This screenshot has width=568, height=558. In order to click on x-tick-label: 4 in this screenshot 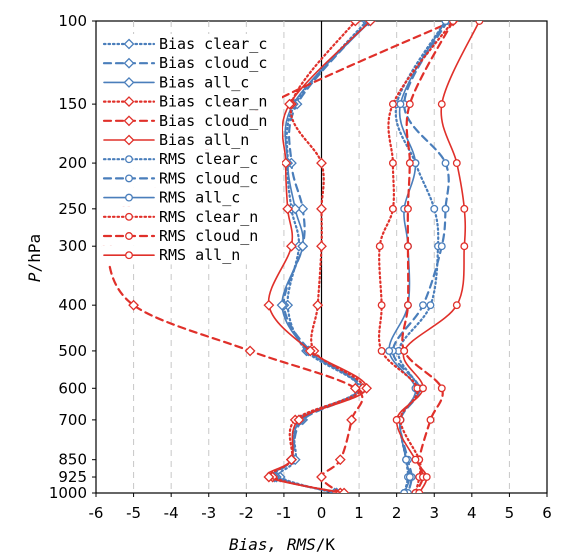, I will do `click(472, 513)`.